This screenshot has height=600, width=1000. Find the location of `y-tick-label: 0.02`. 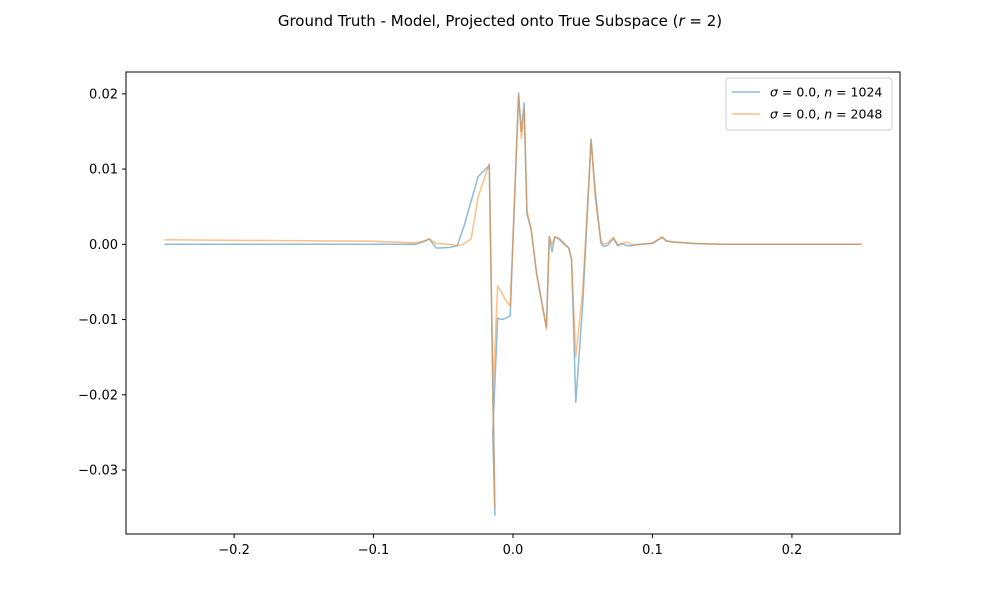

y-tick-label: 0.02 is located at coordinates (103, 94).